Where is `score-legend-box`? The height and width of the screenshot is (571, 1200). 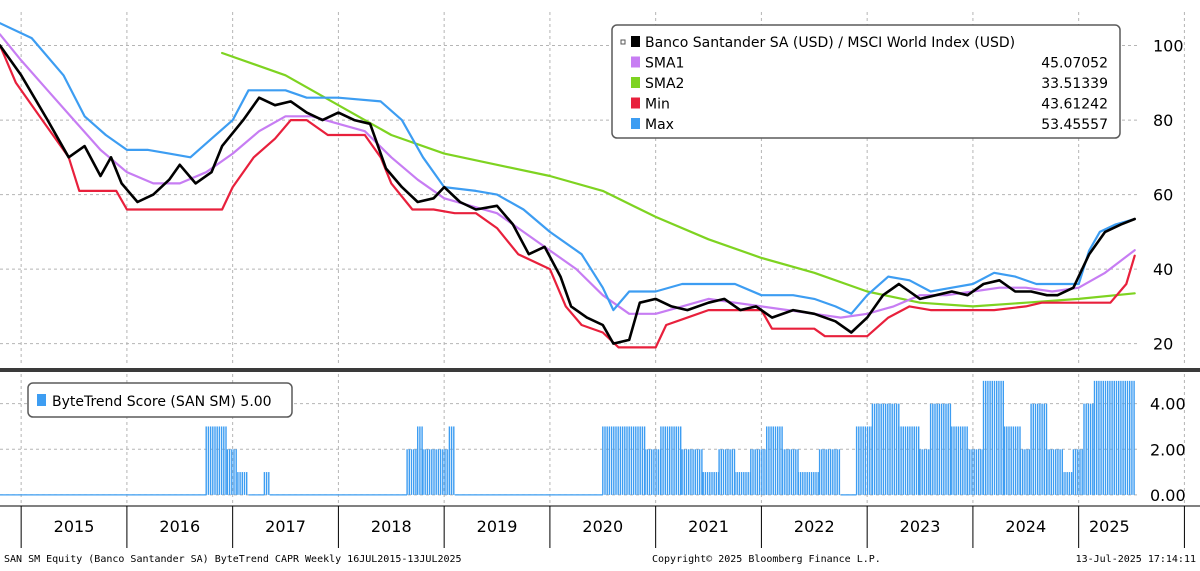
score-legend-box is located at coordinates (160, 400).